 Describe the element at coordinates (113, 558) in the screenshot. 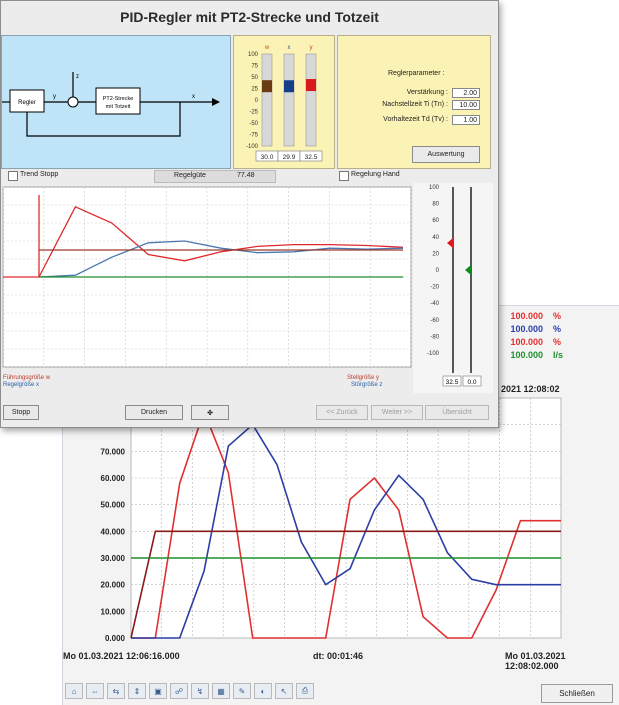

I see `y-tick-label: 30.000` at that location.